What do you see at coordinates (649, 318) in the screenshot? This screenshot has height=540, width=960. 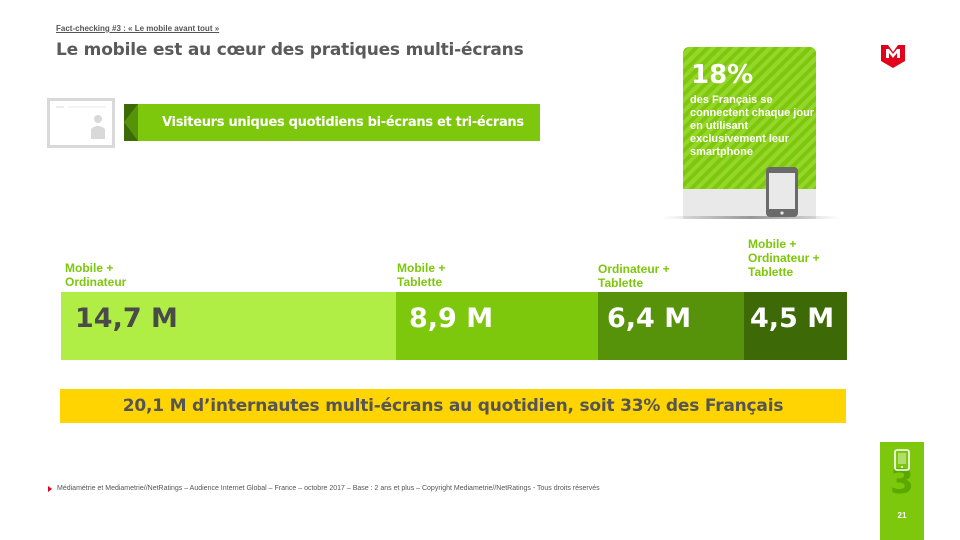 I see `segment-value-ordinateur-tablette: 6,4 M` at bounding box center [649, 318].